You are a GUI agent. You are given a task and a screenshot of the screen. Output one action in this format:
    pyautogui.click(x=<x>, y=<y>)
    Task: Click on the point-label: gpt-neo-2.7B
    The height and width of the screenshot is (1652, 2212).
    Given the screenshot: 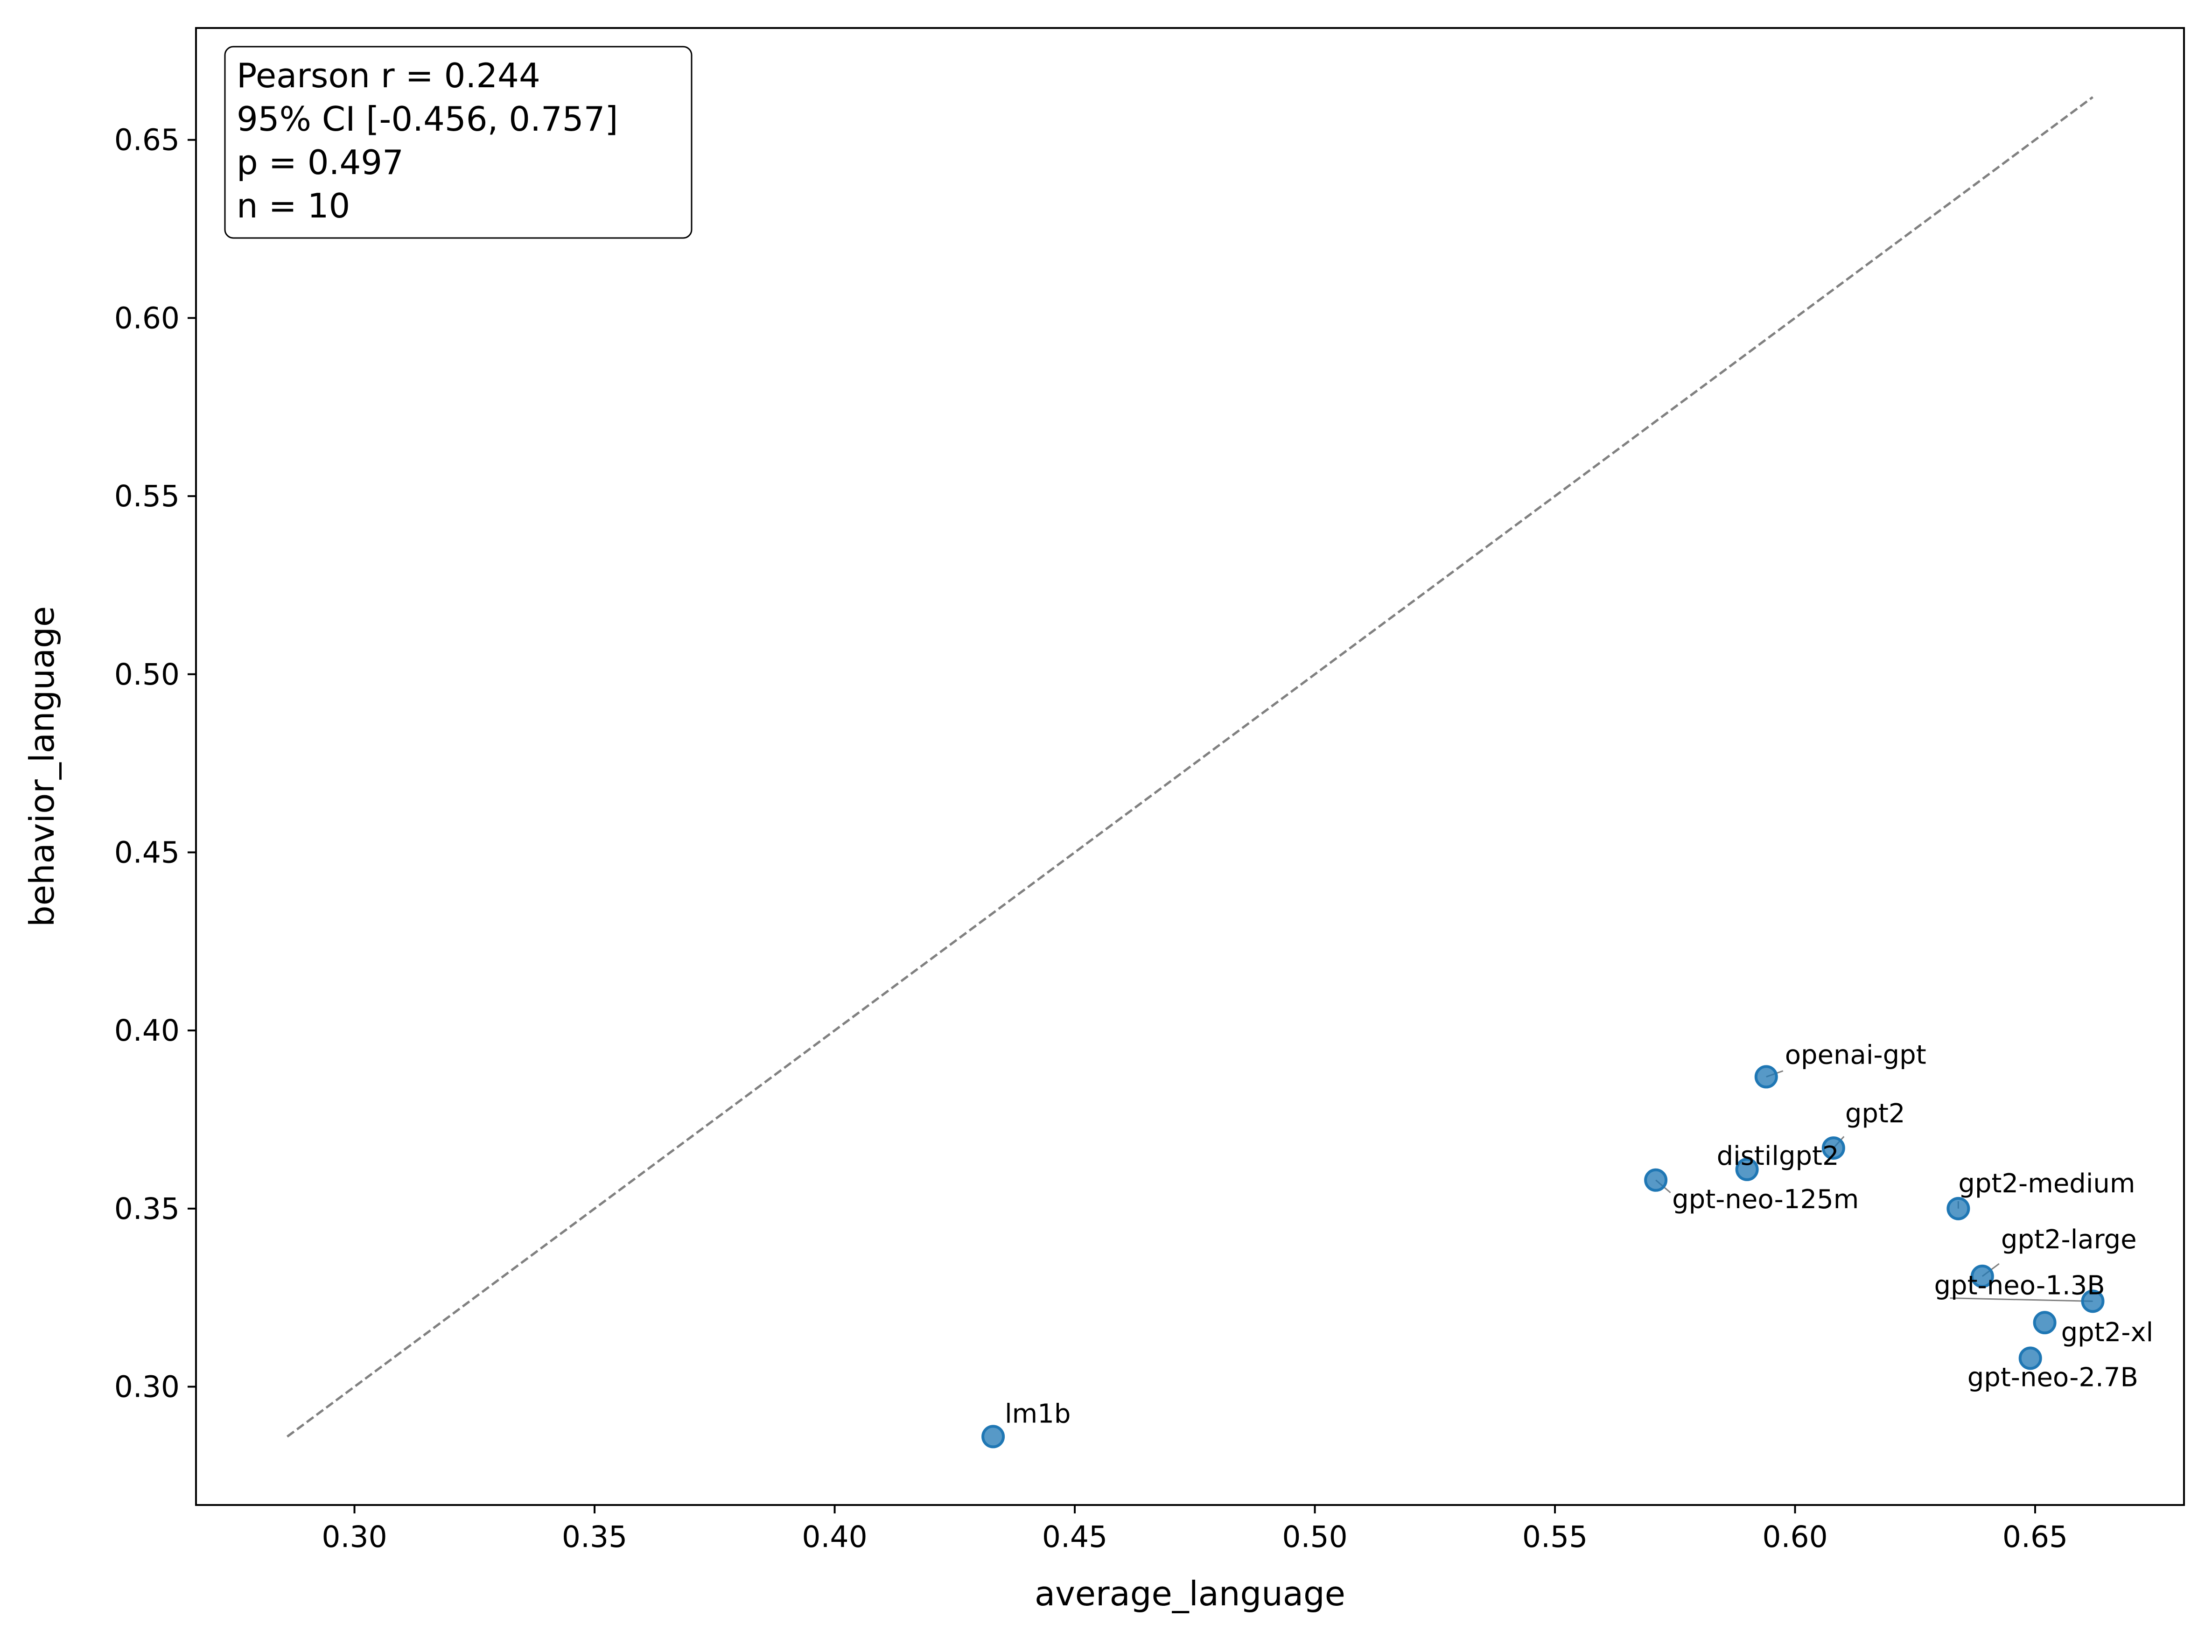 What is the action you would take?
    pyautogui.click(x=2052, y=1377)
    